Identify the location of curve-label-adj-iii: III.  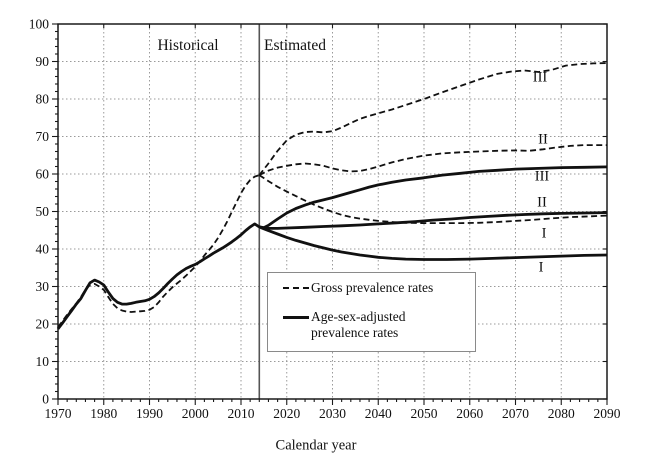
(542, 176).